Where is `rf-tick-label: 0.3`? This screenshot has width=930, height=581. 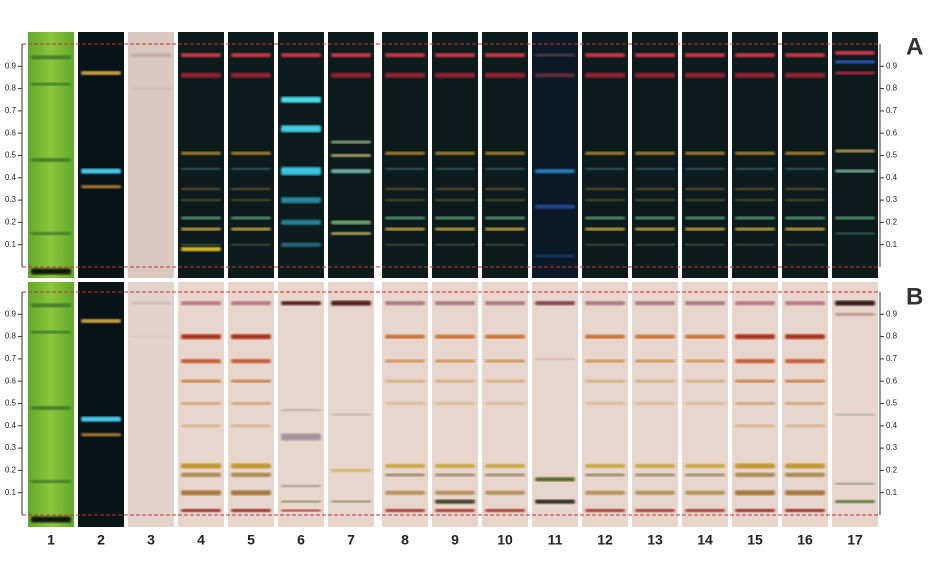
rf-tick-label: 0.3 is located at coordinates (892, 447).